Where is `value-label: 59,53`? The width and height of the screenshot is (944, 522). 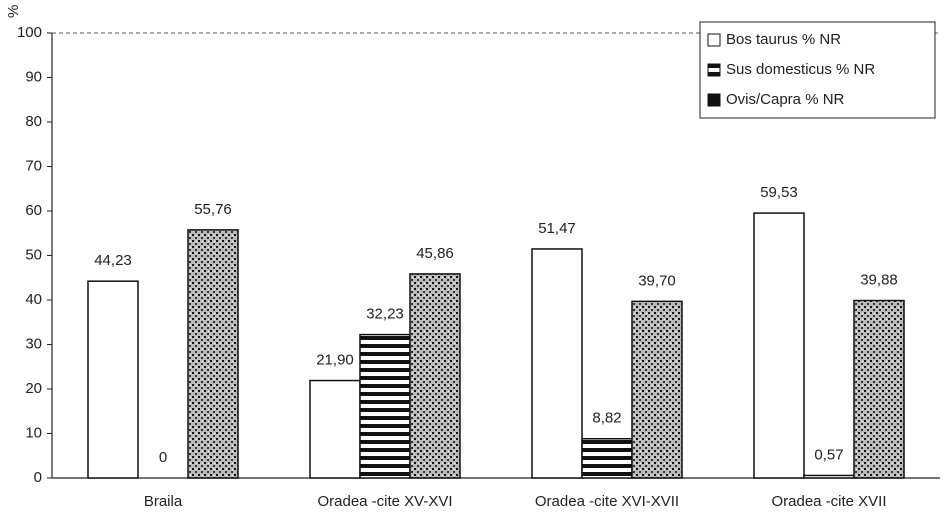
value-label: 59,53 is located at coordinates (779, 192).